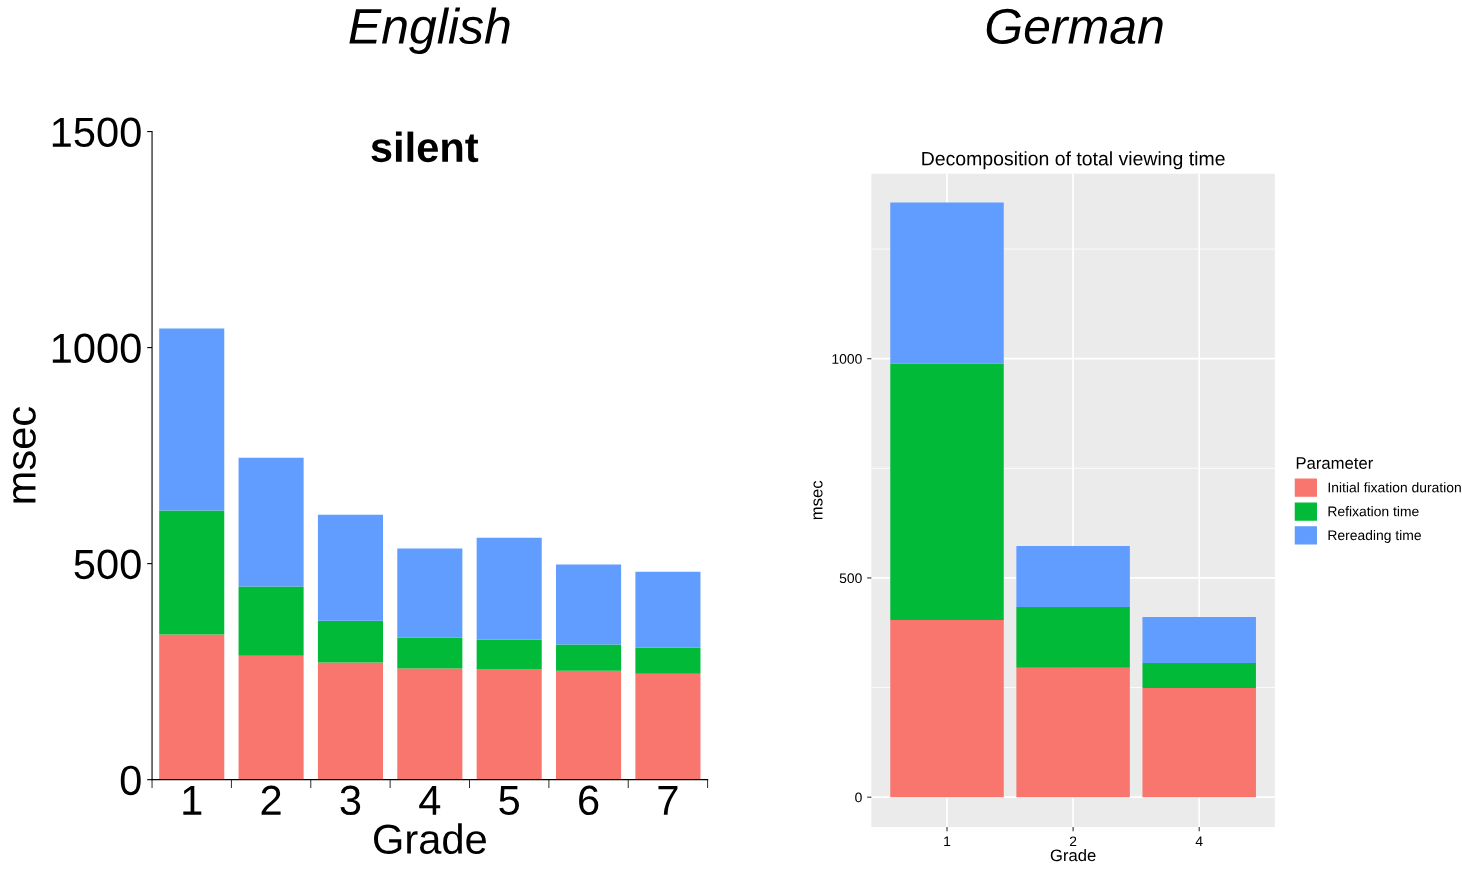 The image size is (1462, 877). Describe the element at coordinates (350, 800) in the screenshot. I see `x-tick-label: 3` at that location.